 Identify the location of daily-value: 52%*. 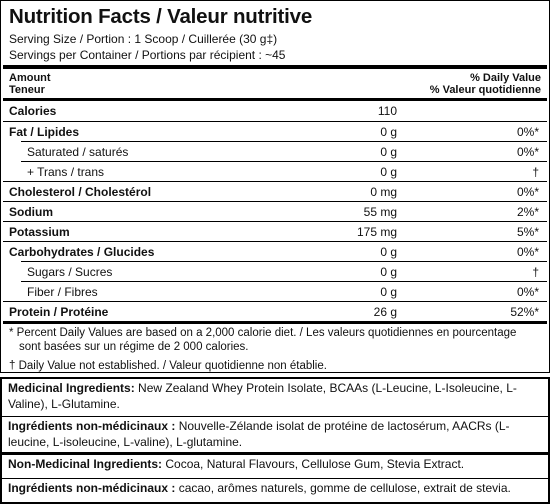
(524, 312).